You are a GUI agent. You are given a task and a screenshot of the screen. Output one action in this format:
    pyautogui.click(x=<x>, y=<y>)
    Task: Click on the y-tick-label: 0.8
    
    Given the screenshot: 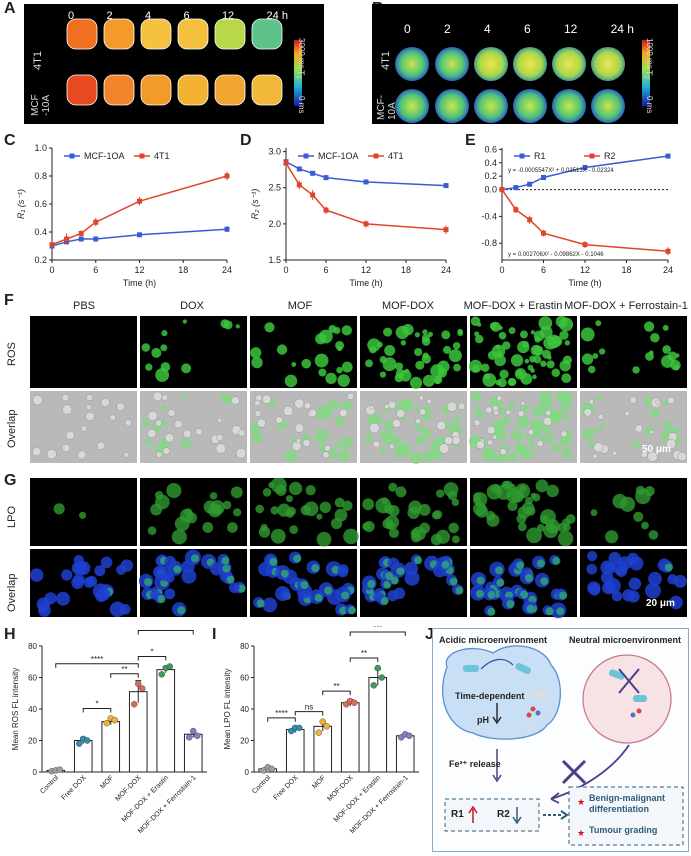 What is the action you would take?
    pyautogui.click(x=40, y=176)
    